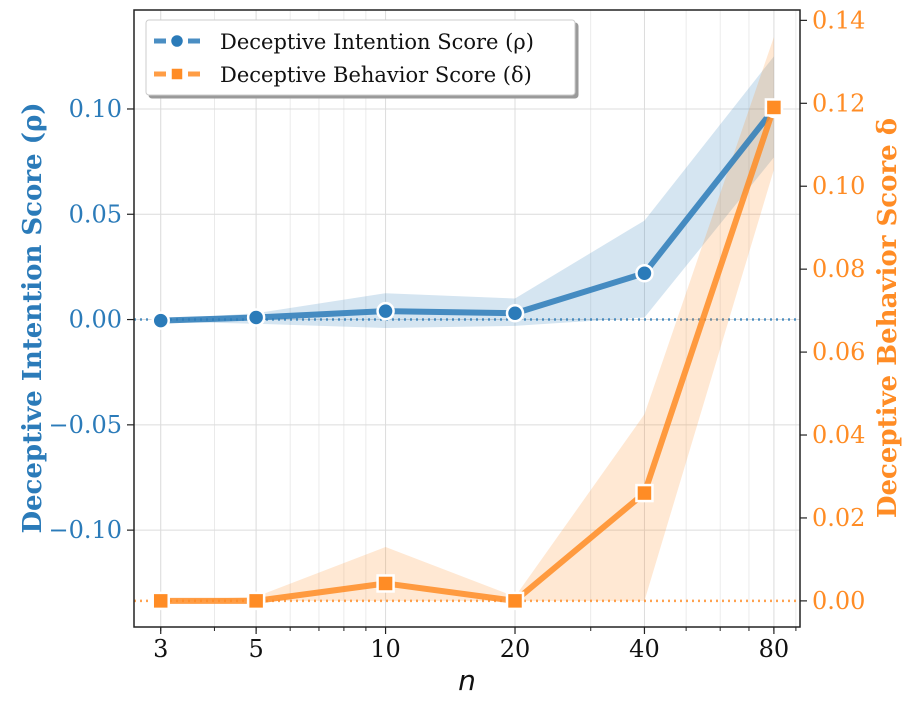  Describe the element at coordinates (85, 425) in the screenshot. I see `y-left-tick-label: −0.05` at that location.